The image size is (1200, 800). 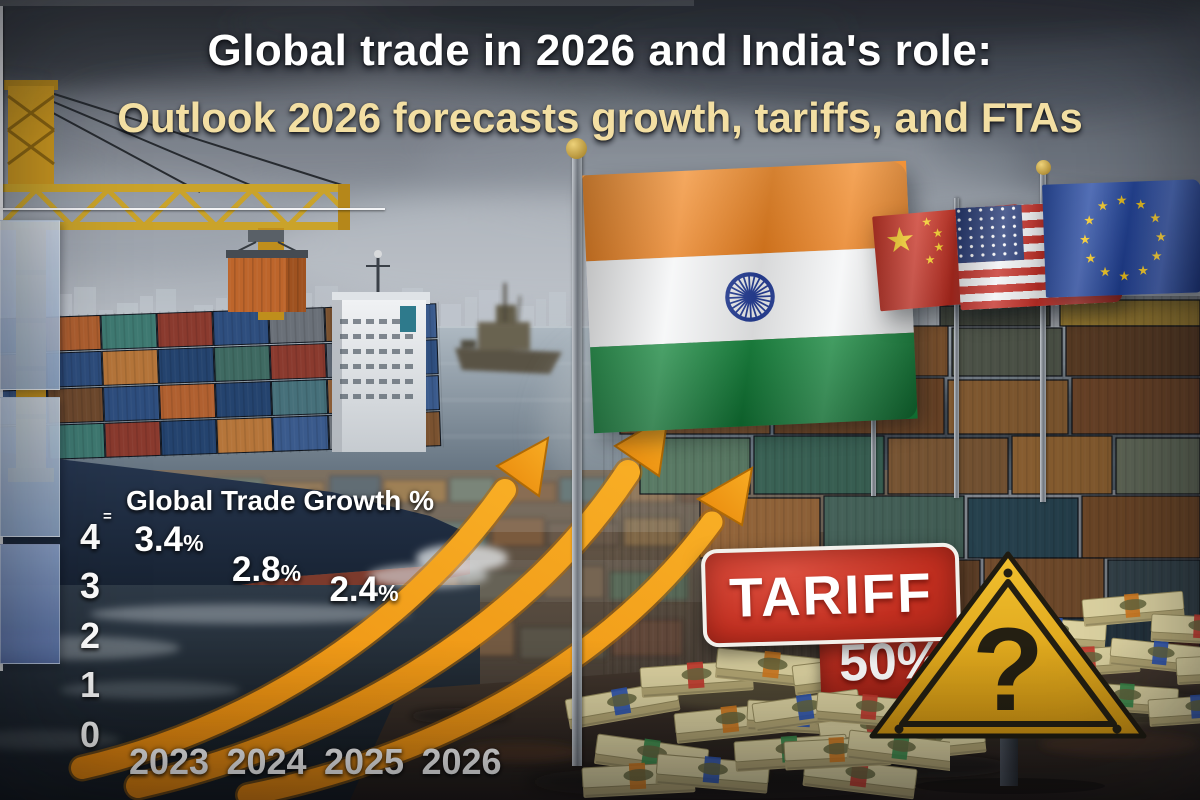 I want to click on x-axis-line, so click(x=192, y=209).